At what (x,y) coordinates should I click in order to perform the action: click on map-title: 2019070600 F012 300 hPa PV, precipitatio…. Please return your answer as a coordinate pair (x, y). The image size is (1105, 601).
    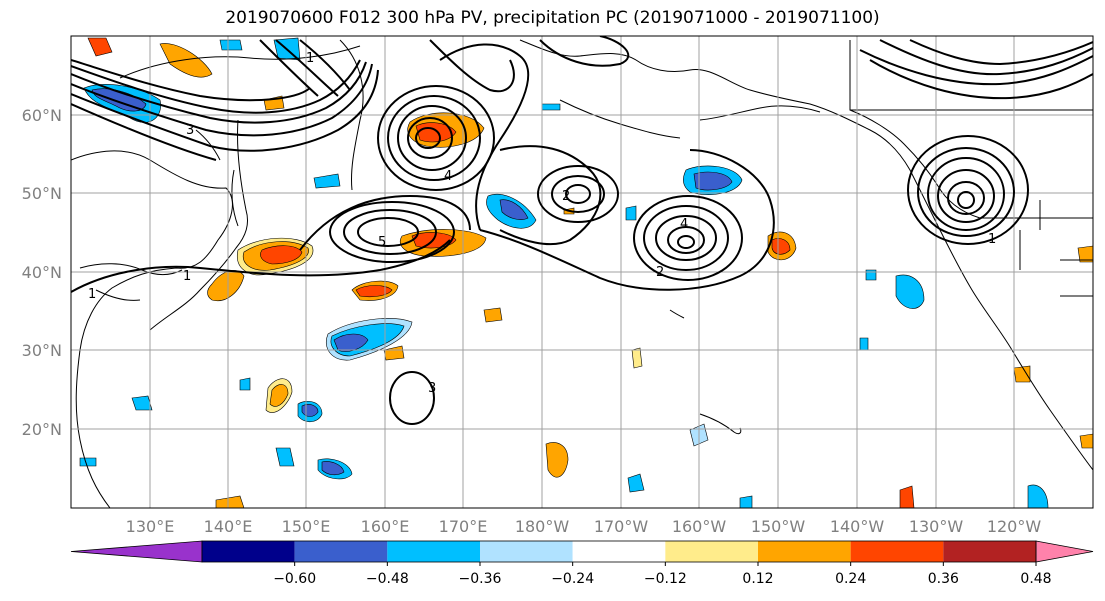
    Looking at the image, I should click on (552, 18).